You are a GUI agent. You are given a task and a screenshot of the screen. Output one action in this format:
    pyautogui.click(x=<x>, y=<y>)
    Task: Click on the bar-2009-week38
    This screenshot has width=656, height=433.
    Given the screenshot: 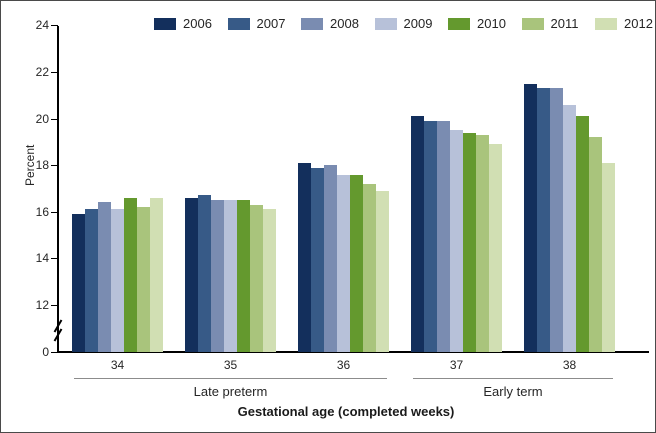 What is the action you would take?
    pyautogui.click(x=569, y=228)
    